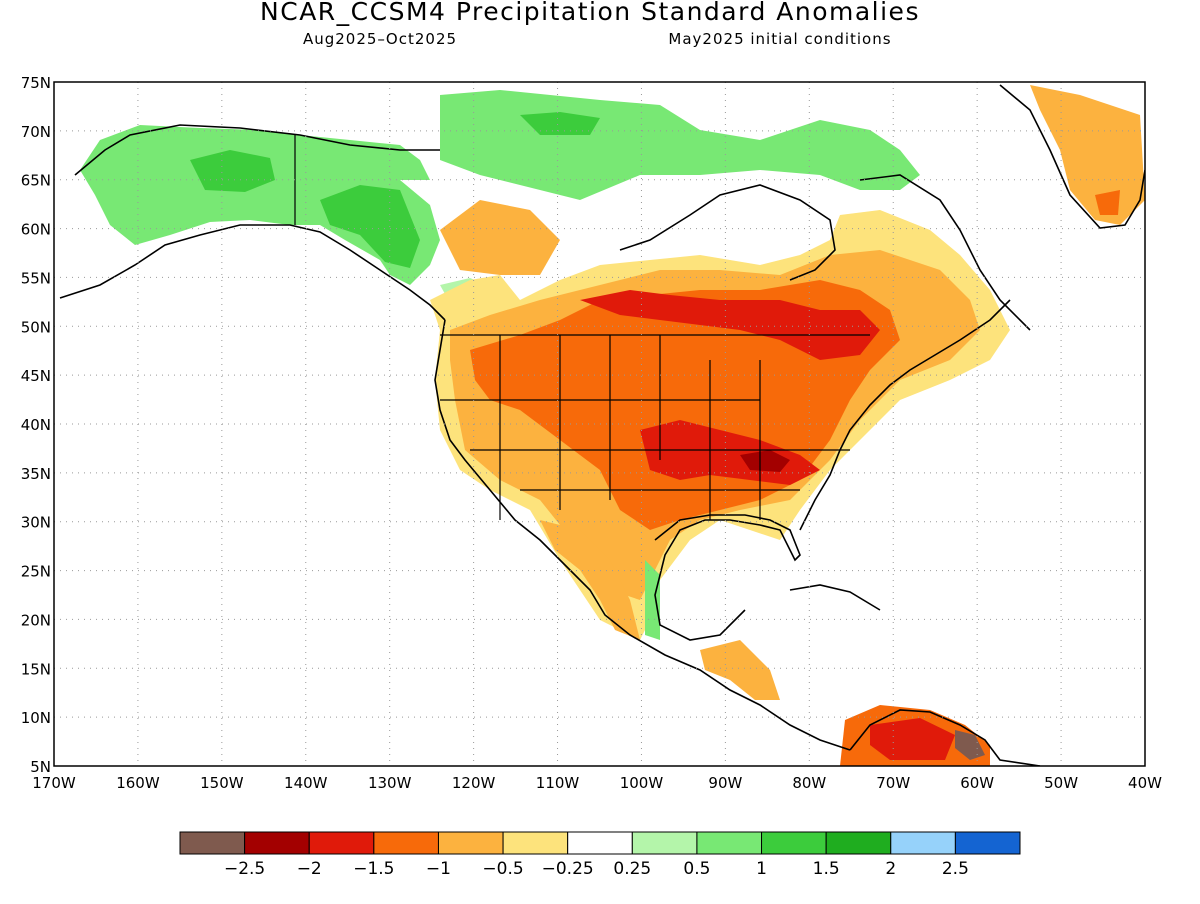 The height and width of the screenshot is (904, 1200). What do you see at coordinates (438, 869) in the screenshot?
I see `colorbar-tick-label: −1` at bounding box center [438, 869].